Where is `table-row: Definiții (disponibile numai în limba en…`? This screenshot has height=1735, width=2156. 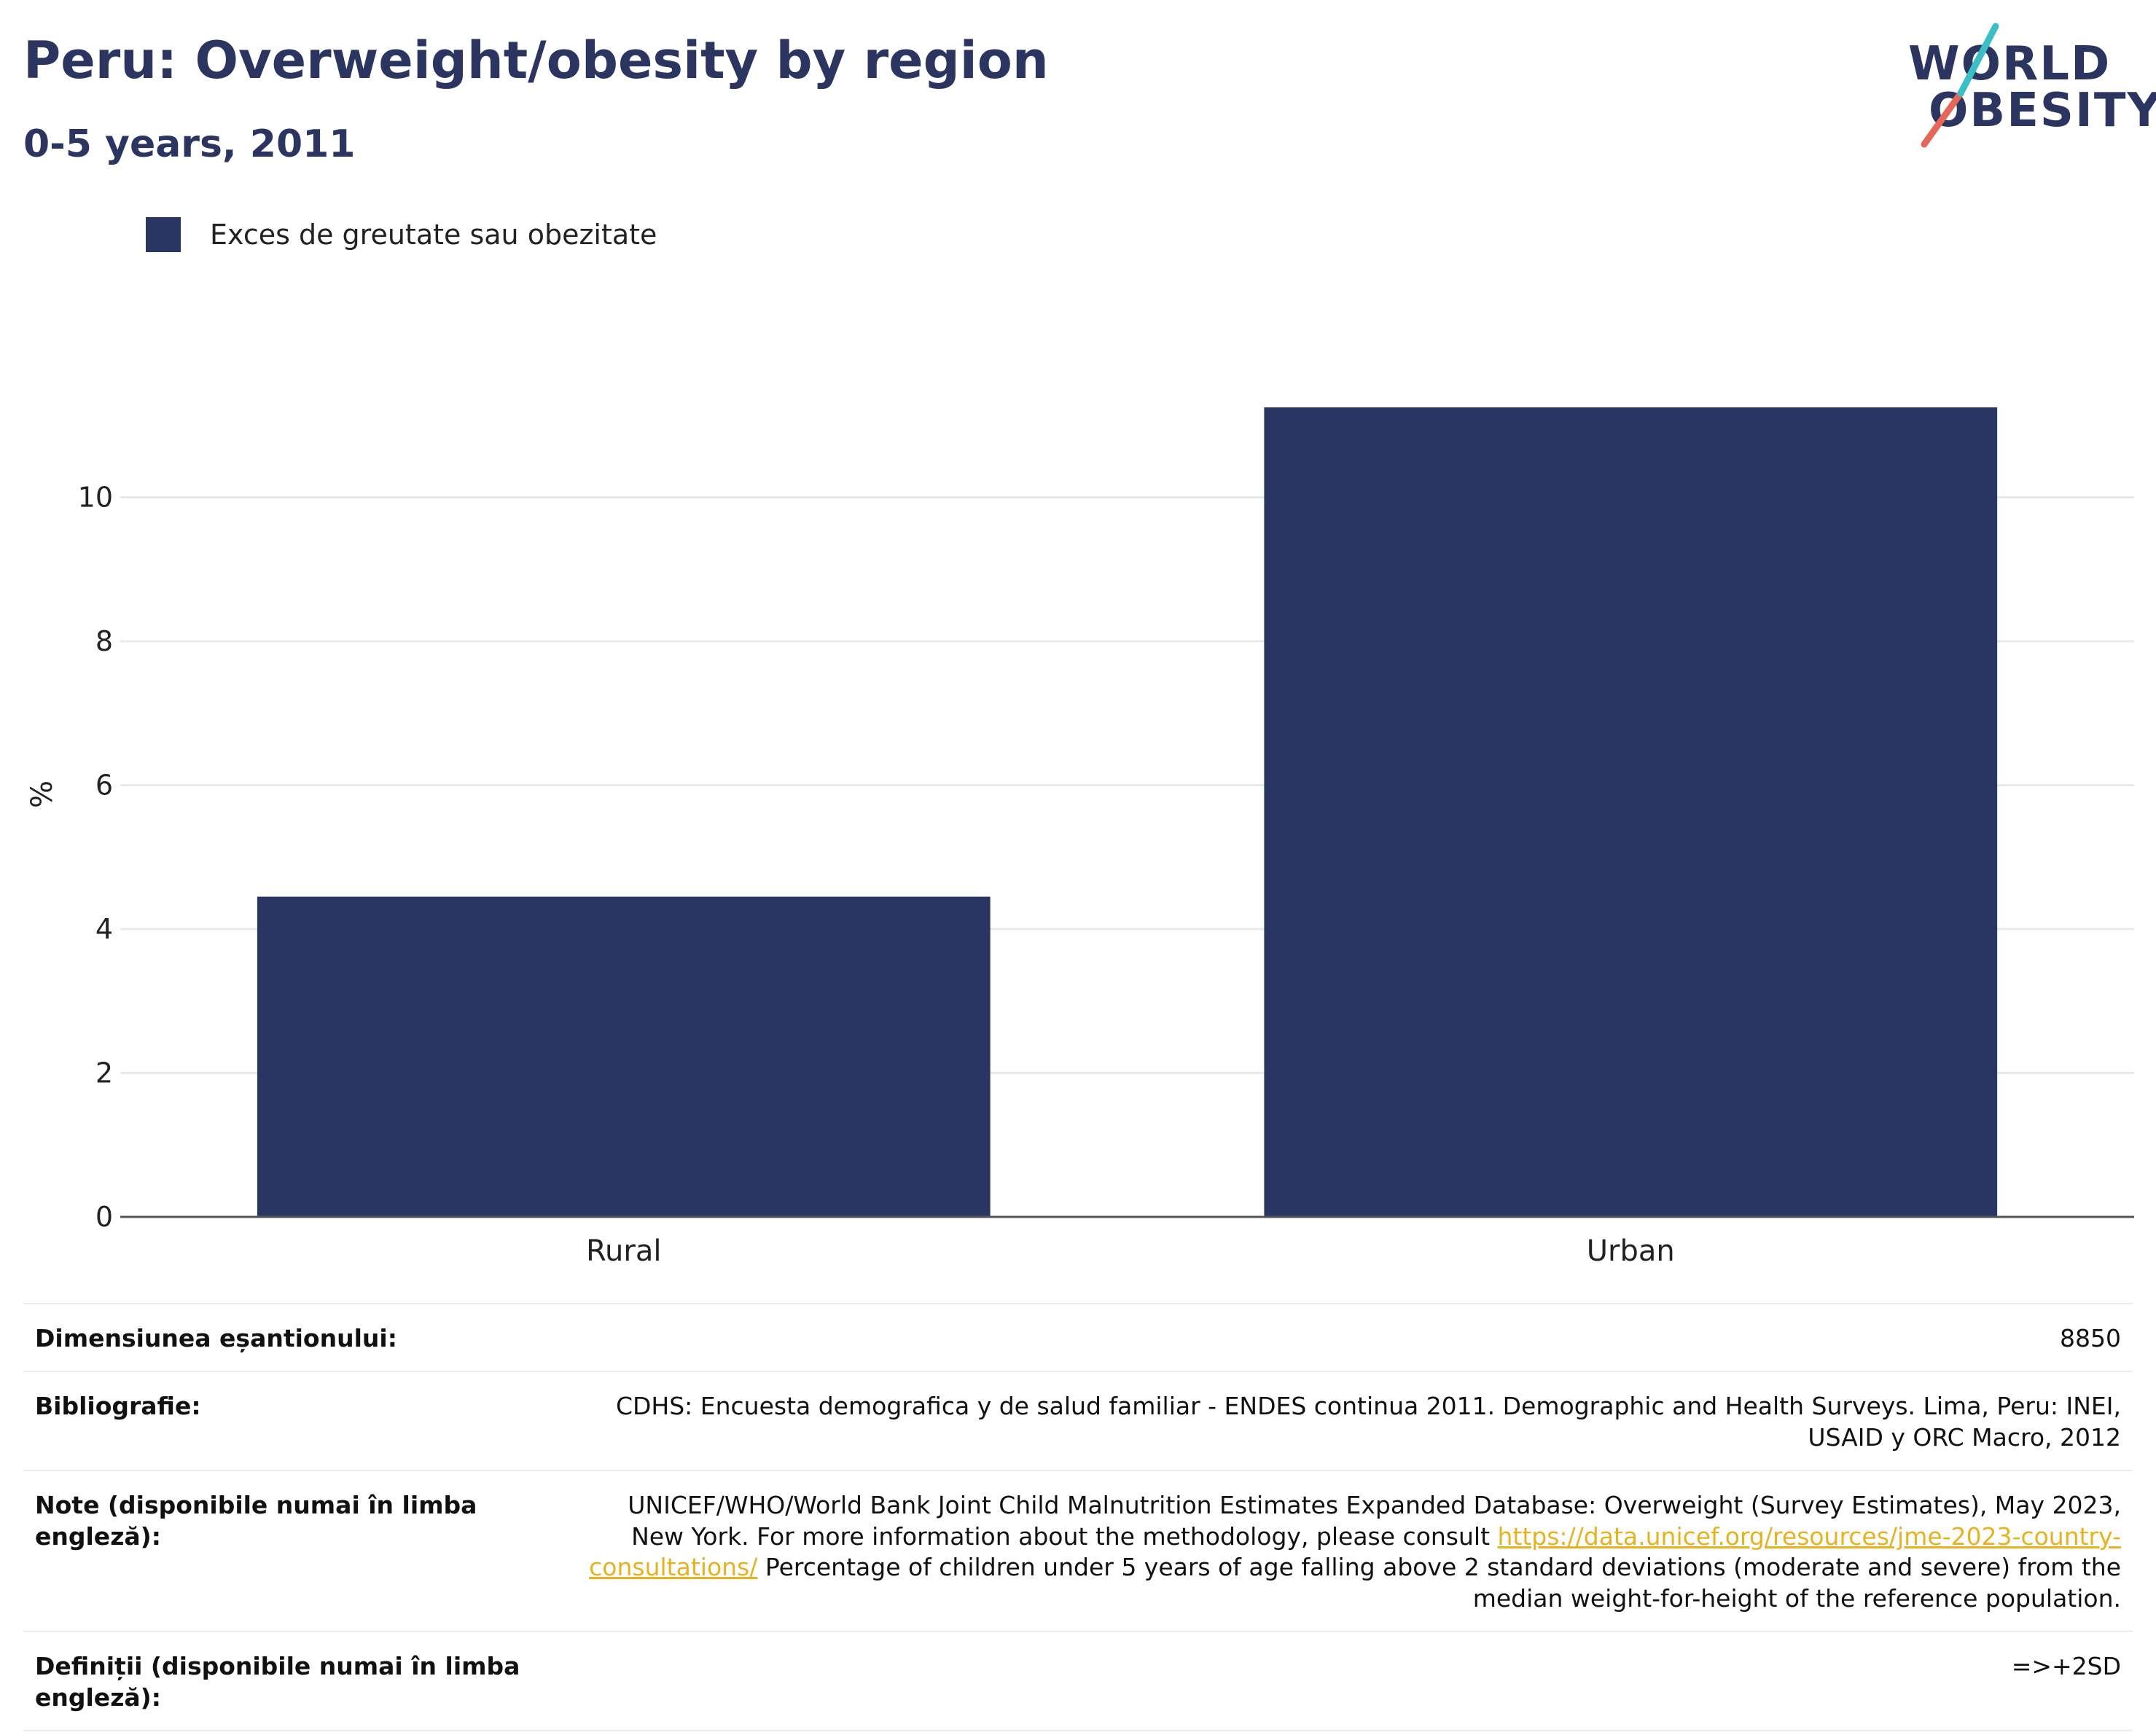
table-row: Definiții (disponibile numai în limba en… is located at coordinates (1078, 1681).